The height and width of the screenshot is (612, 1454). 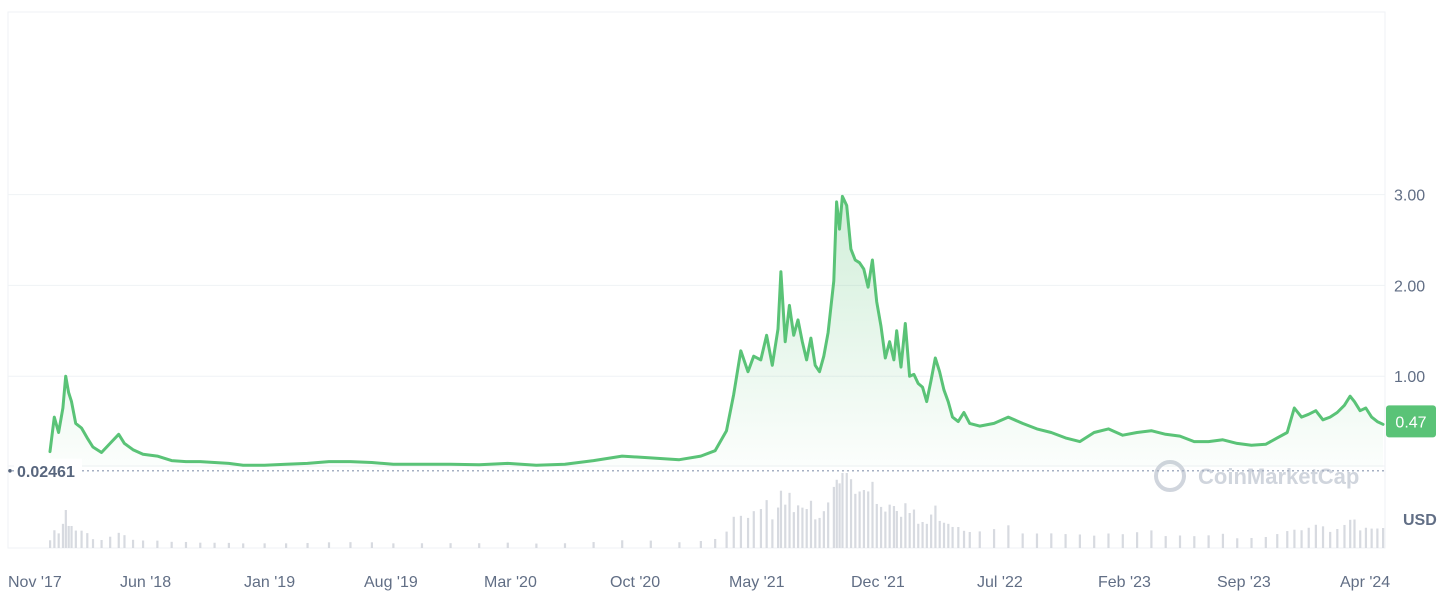 What do you see at coordinates (696, 469) in the screenshot?
I see `min-price-line: 0.02461` at bounding box center [696, 469].